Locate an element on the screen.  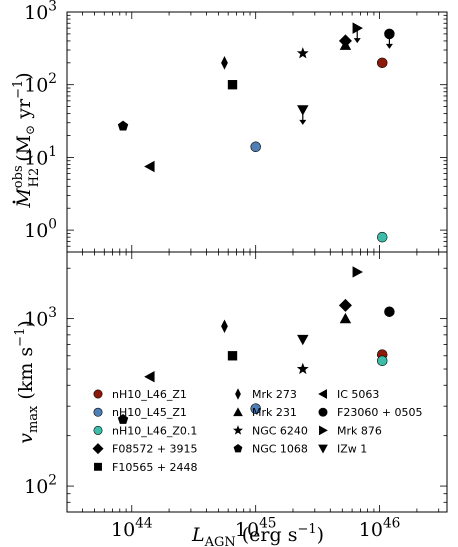
top-y-tick-label: 10¹ is located at coordinates (40, 157).